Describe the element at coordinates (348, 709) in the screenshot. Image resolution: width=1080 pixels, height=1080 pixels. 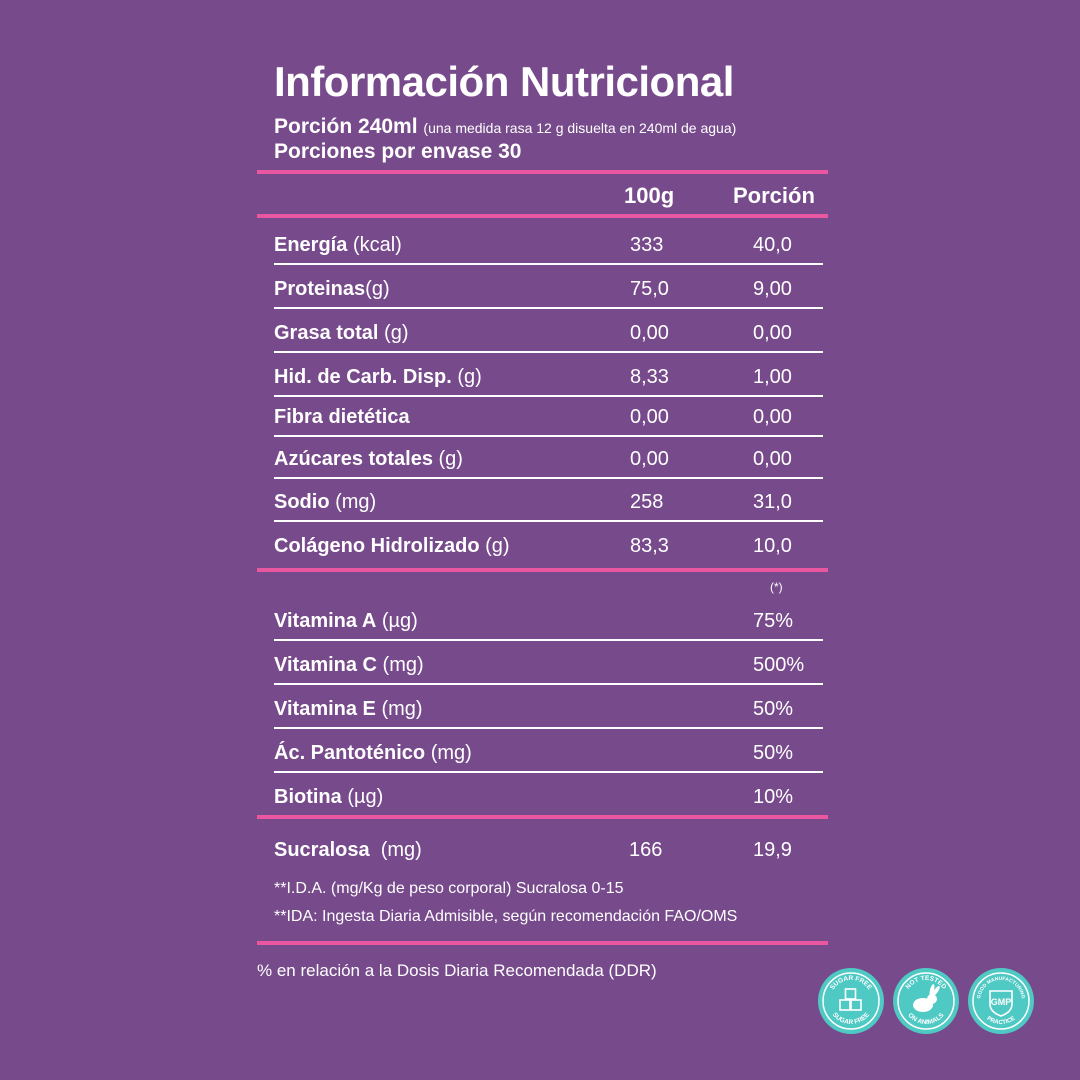
I see `vitamin-label: Vitamina E (mg)` at that location.